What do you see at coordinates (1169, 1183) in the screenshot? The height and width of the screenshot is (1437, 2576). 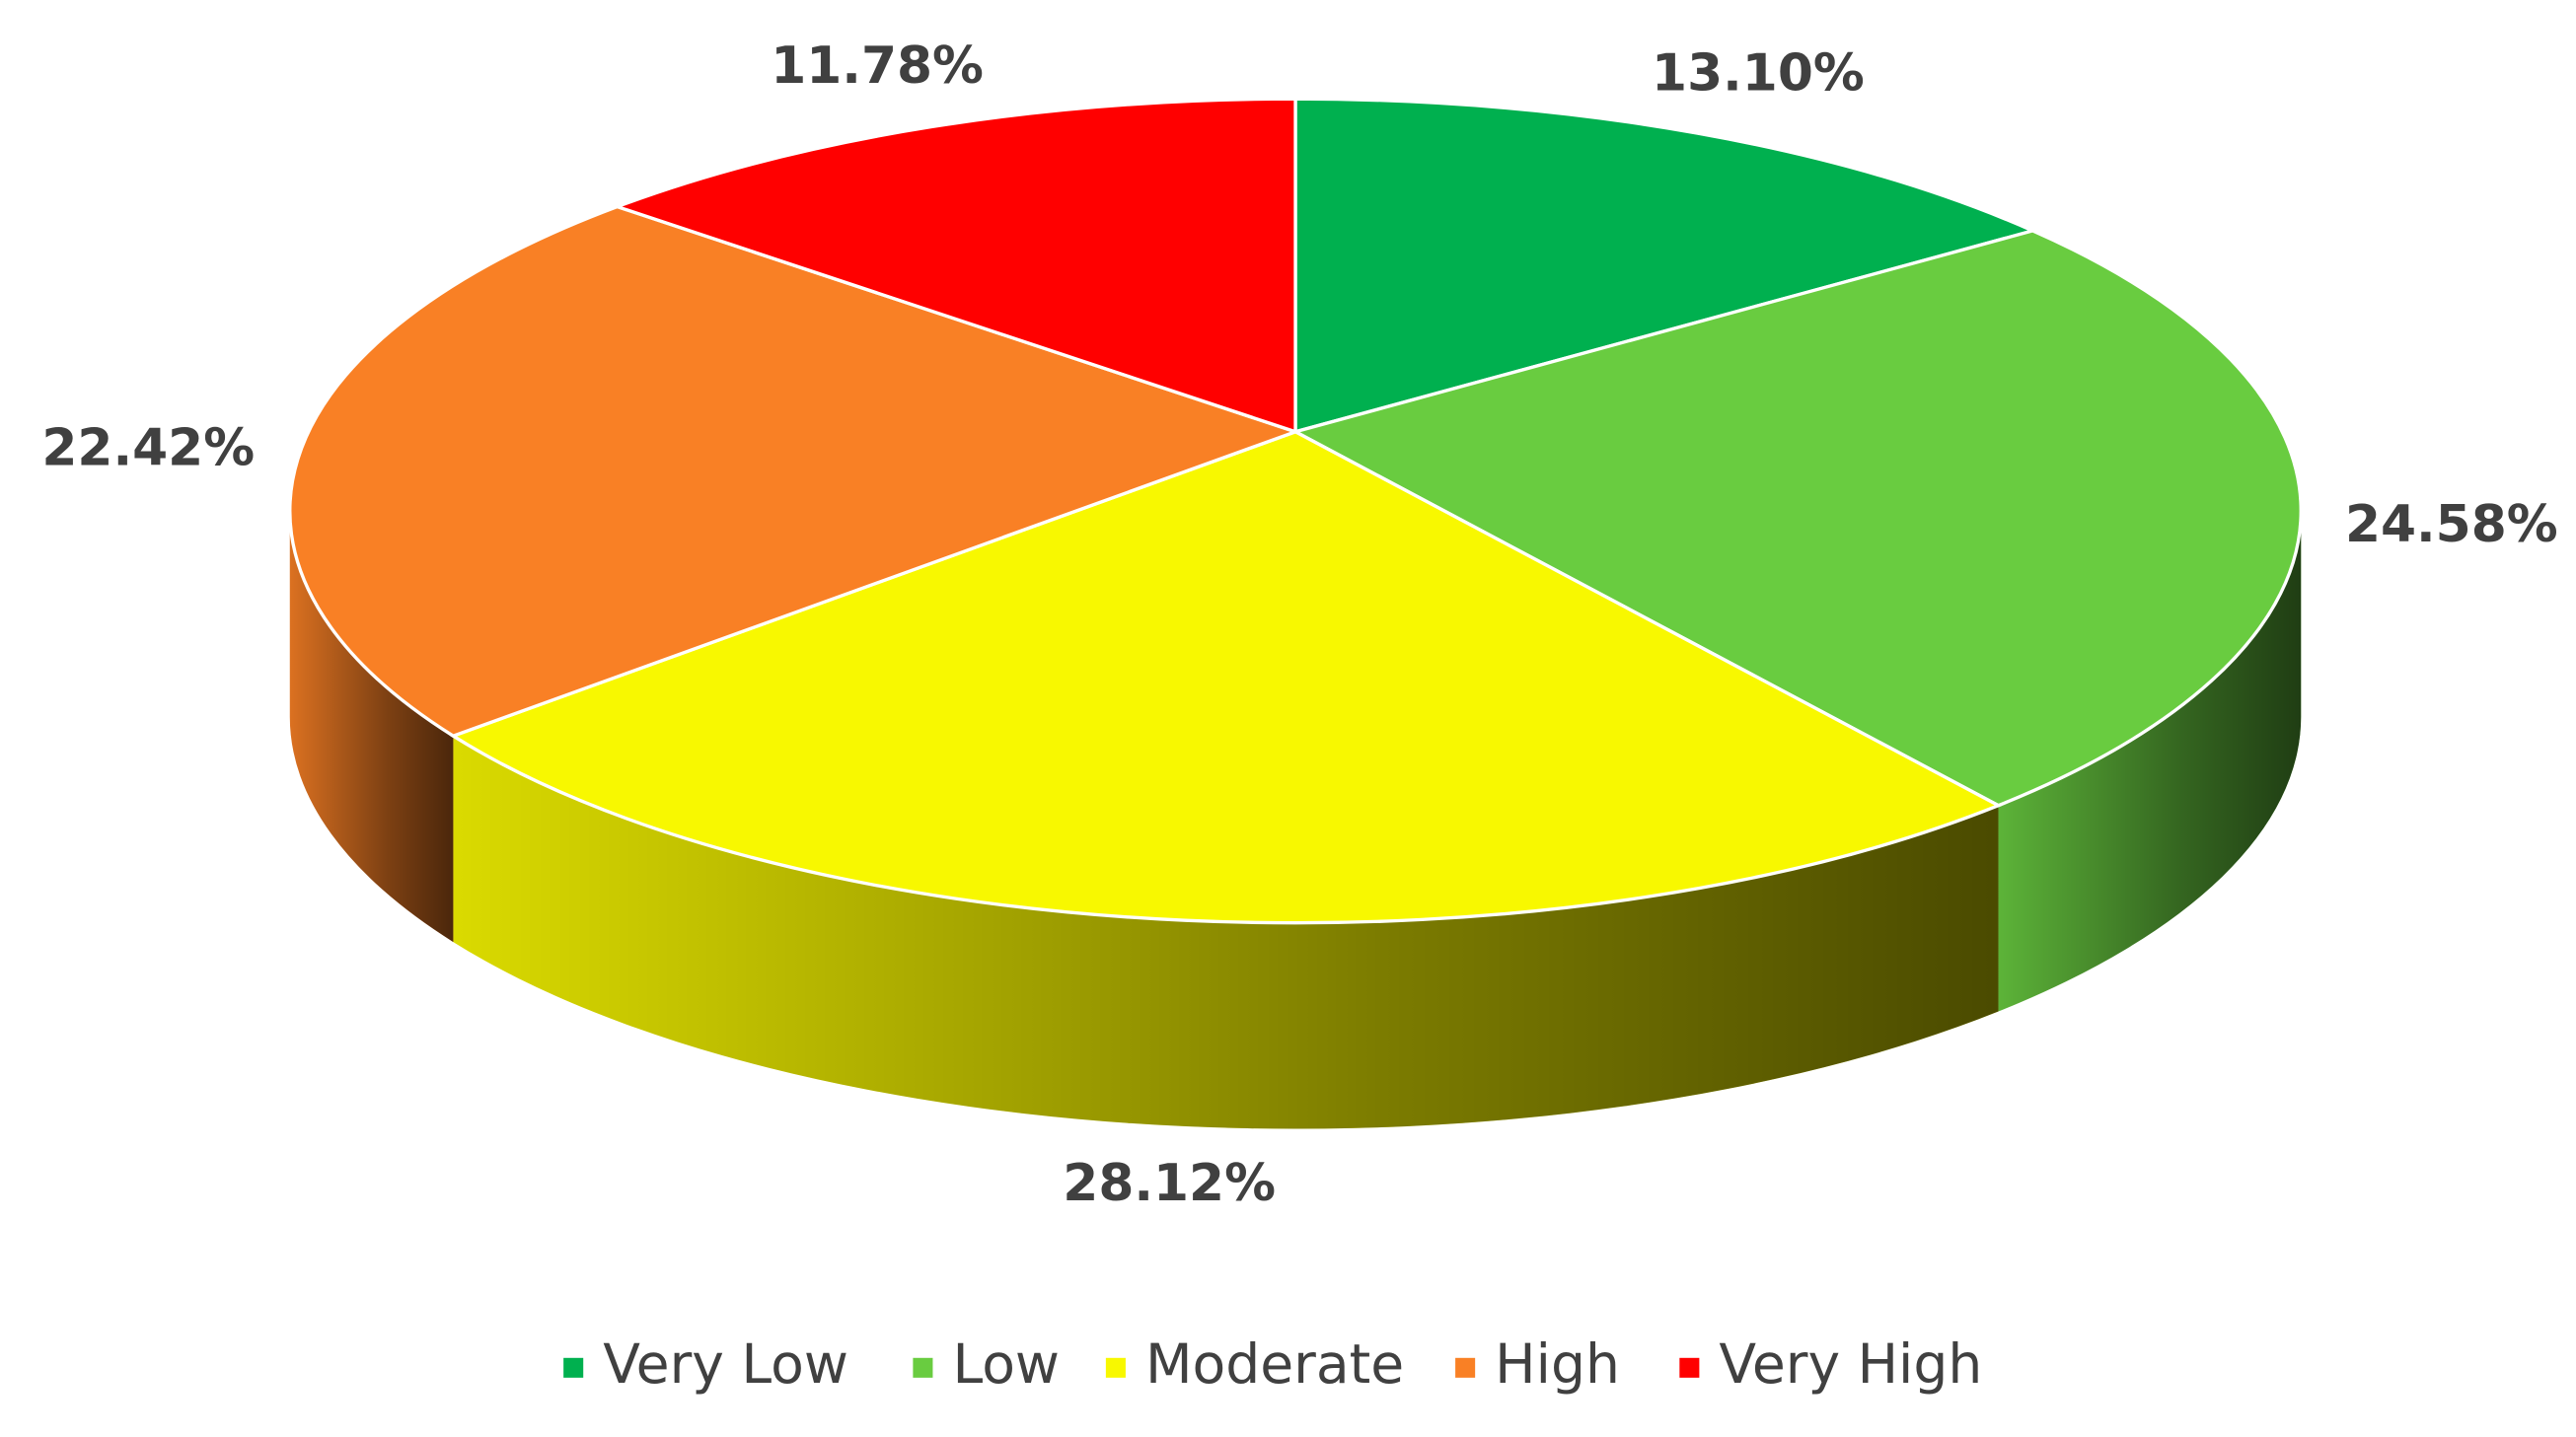 I see `data-label: 28.12%` at bounding box center [1169, 1183].